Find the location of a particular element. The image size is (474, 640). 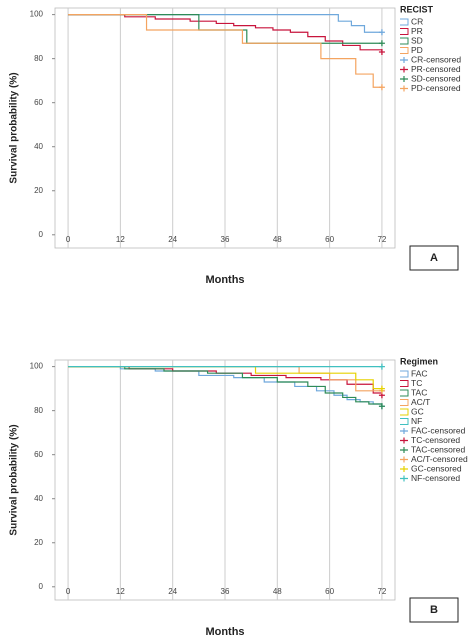

legend-label: TAC is located at coordinates (419, 392).